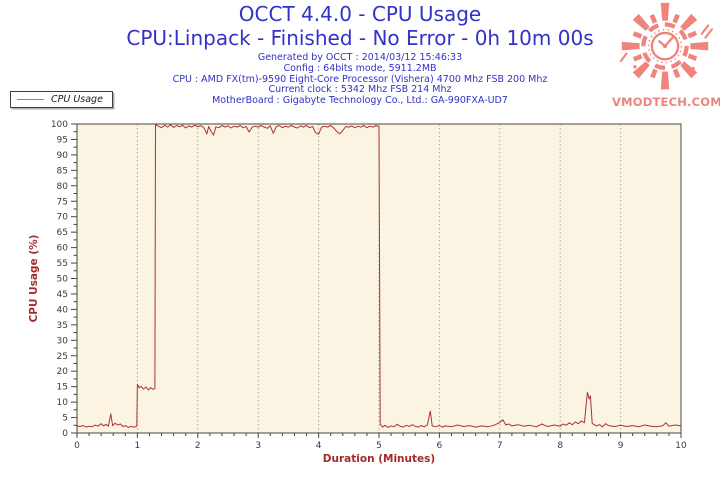  I want to click on y-tick-label: 75, so click(62, 202).